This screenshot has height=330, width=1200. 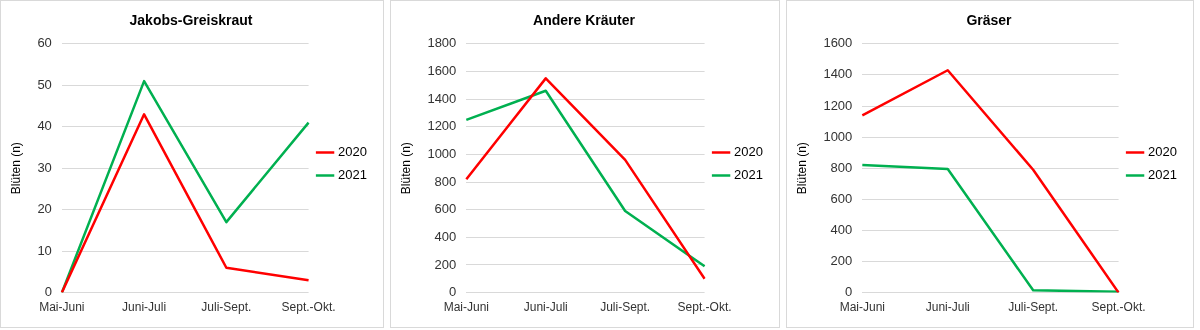 I want to click on y-tick-label: 30, so click(x=44, y=167).